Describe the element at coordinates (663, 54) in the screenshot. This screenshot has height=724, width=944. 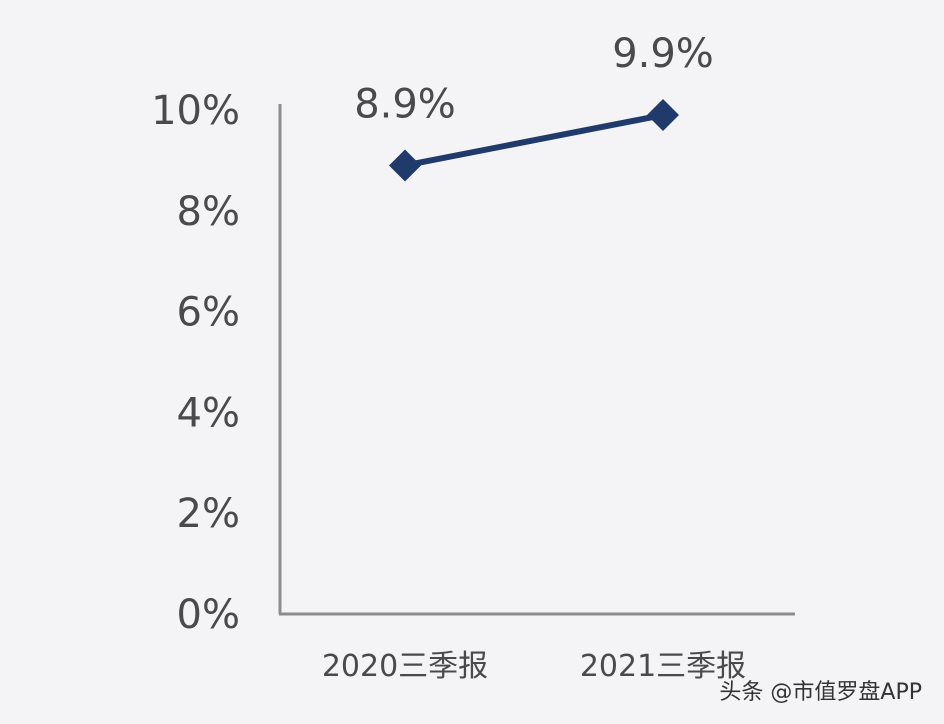
I see `data-label: 9.9%` at that location.